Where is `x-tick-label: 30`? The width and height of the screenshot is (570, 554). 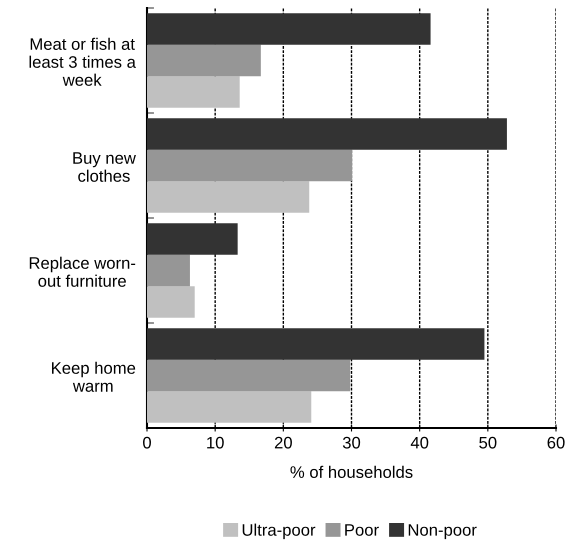
x-tick-label: 30 is located at coordinates (351, 442).